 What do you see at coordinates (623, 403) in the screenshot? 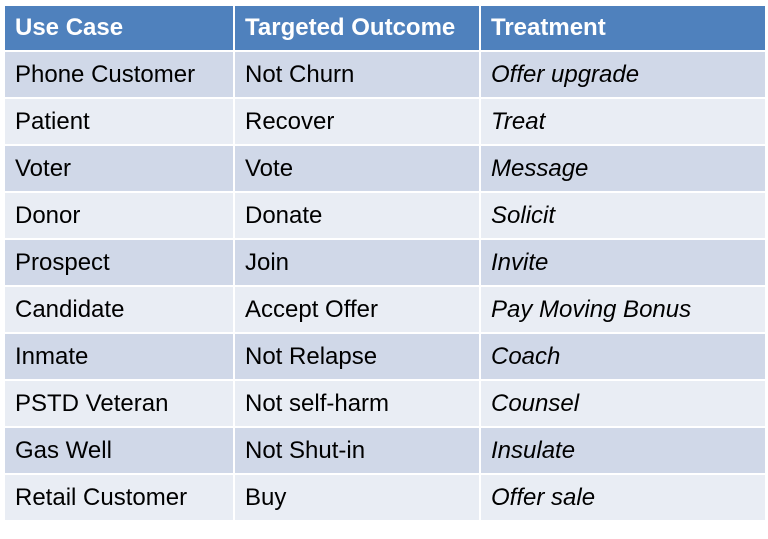
I see `table-cell: Counsel` at bounding box center [623, 403].